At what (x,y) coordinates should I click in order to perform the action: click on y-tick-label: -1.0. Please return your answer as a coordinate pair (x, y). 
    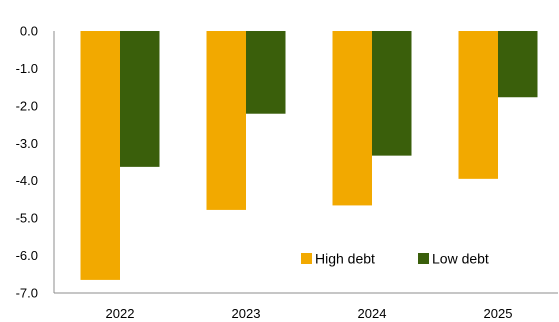
    Looking at the image, I should click on (27, 68).